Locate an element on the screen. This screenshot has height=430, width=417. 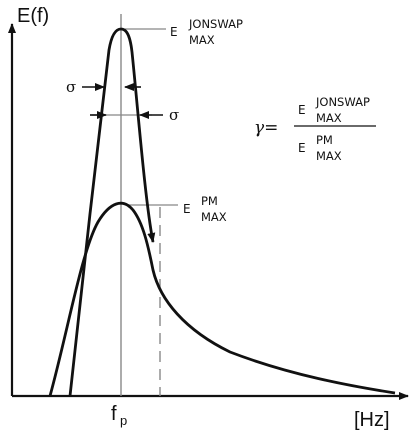
pm-max-sub: MAX is located at coordinates (214, 217).